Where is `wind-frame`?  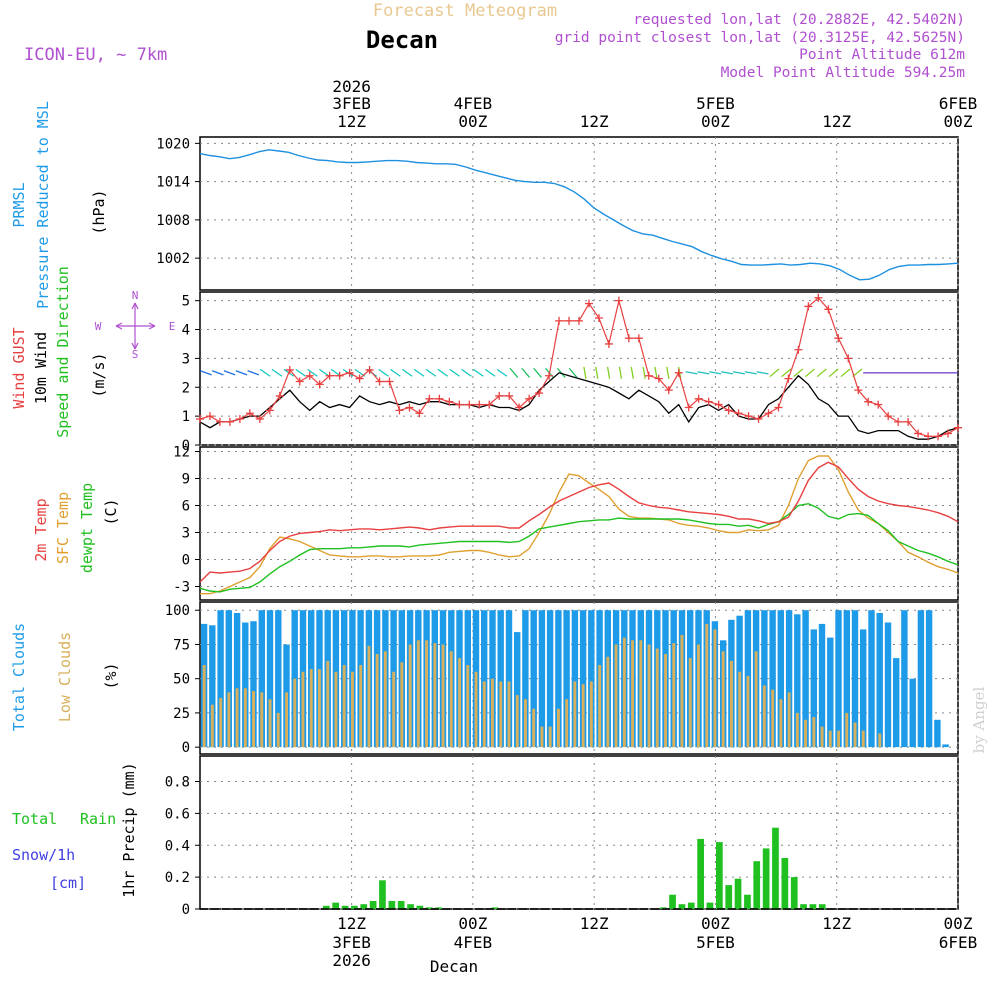
wind-frame is located at coordinates (579, 368).